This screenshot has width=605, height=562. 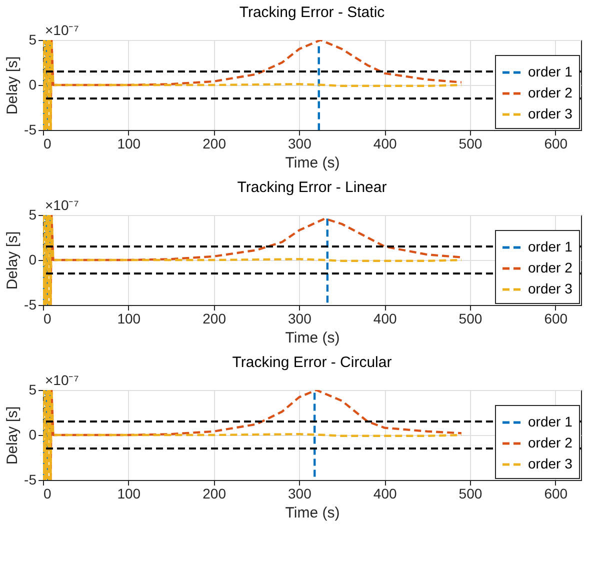 What do you see at coordinates (312, 362) in the screenshot?
I see `chart-title: Tracking Error - Circular` at bounding box center [312, 362].